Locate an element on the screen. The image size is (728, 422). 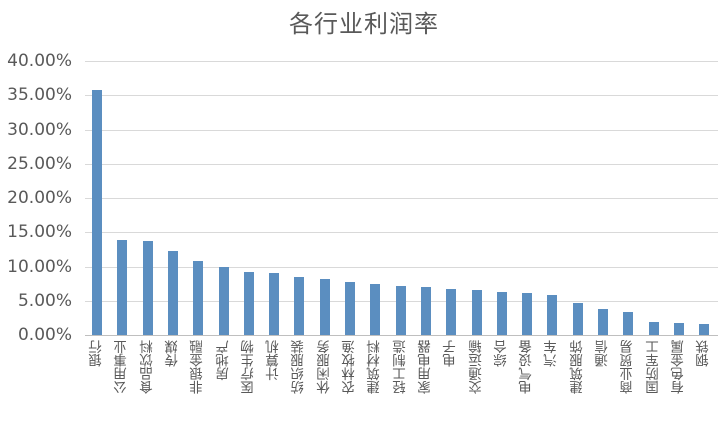
y-tick-label: 20.00% is located at coordinates (39, 198).